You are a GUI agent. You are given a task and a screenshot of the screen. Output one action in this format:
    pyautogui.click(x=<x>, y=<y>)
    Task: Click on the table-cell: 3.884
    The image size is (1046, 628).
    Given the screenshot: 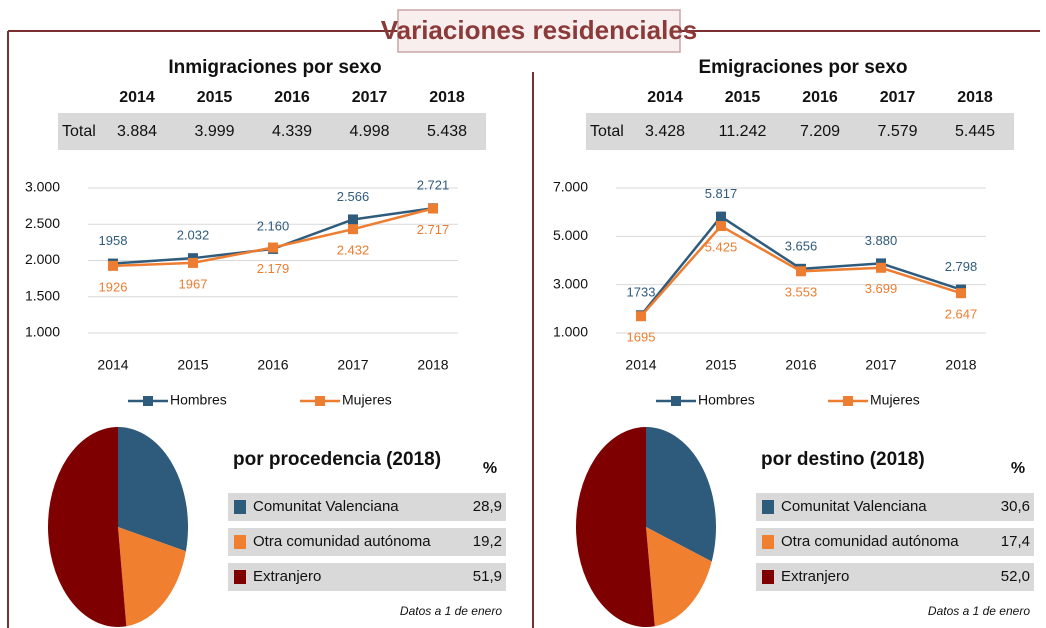 What is the action you would take?
    pyautogui.click(x=137, y=131)
    